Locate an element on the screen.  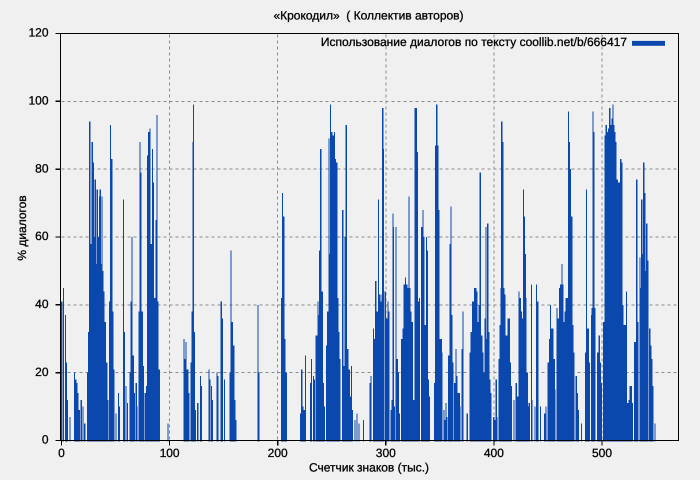
svg-text: 120 is located at coordinates (38, 33).